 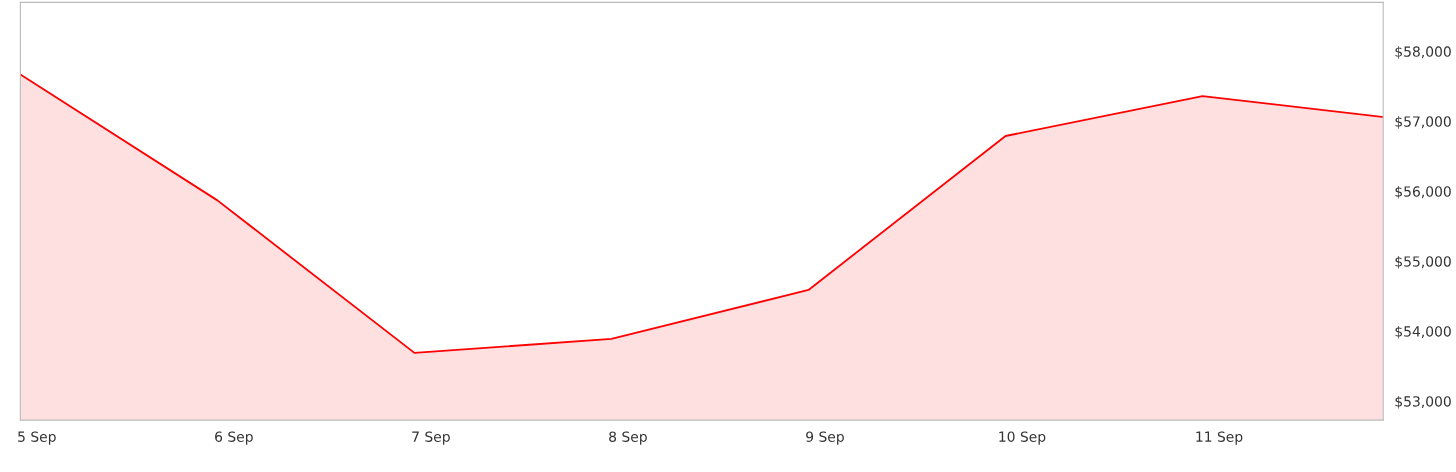 What do you see at coordinates (1022, 438) in the screenshot?
I see `x-tick-label: 10 Sep` at bounding box center [1022, 438].